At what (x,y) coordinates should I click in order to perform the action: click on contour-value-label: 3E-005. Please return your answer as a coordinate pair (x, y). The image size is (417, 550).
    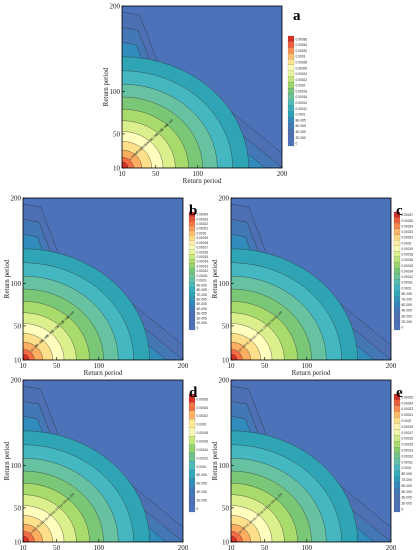
    Looking at the image, I should click on (60, 324).